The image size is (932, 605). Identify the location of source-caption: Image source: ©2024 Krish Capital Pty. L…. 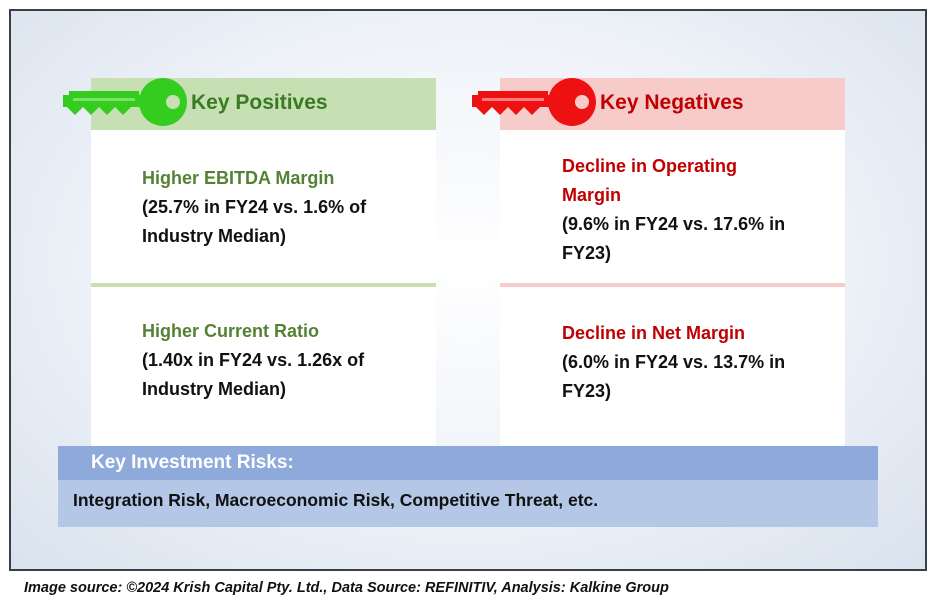
(346, 588).